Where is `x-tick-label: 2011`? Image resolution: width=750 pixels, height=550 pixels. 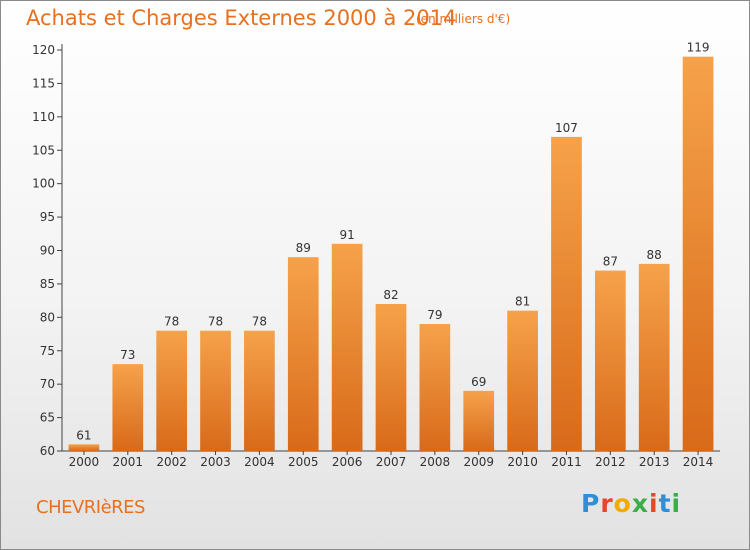 x-tick-label: 2011 is located at coordinates (566, 462).